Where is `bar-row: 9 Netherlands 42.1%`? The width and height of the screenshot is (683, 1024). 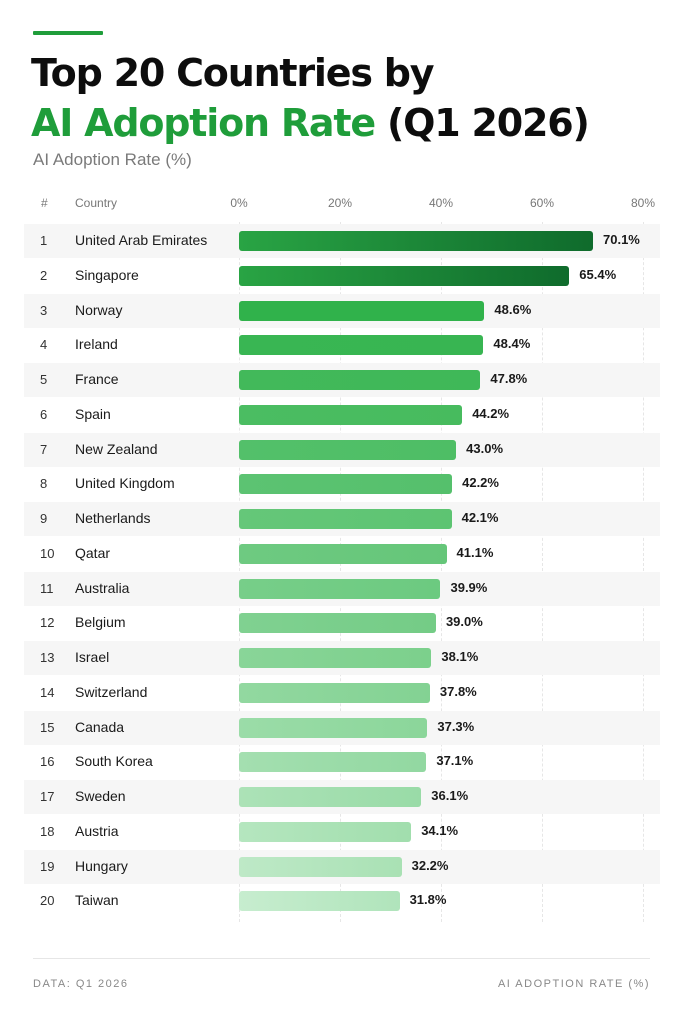
bar-row: 9 Netherlands 42.1% is located at coordinates (342, 519).